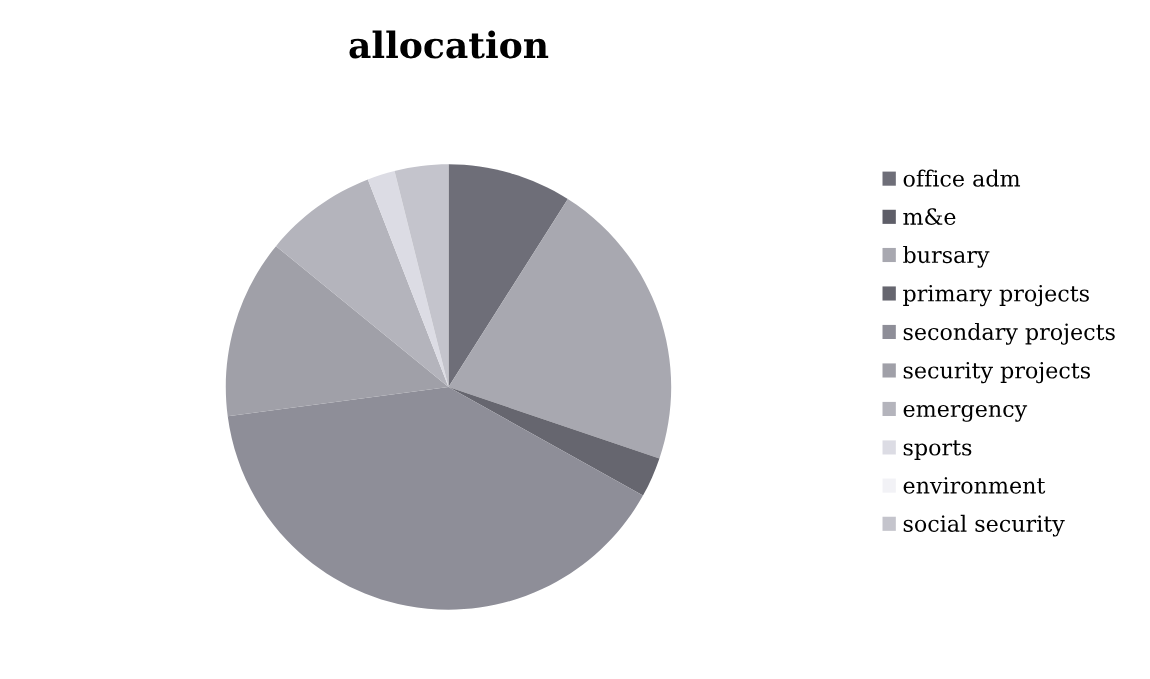  I want to click on legend-label: social security, so click(984, 525).